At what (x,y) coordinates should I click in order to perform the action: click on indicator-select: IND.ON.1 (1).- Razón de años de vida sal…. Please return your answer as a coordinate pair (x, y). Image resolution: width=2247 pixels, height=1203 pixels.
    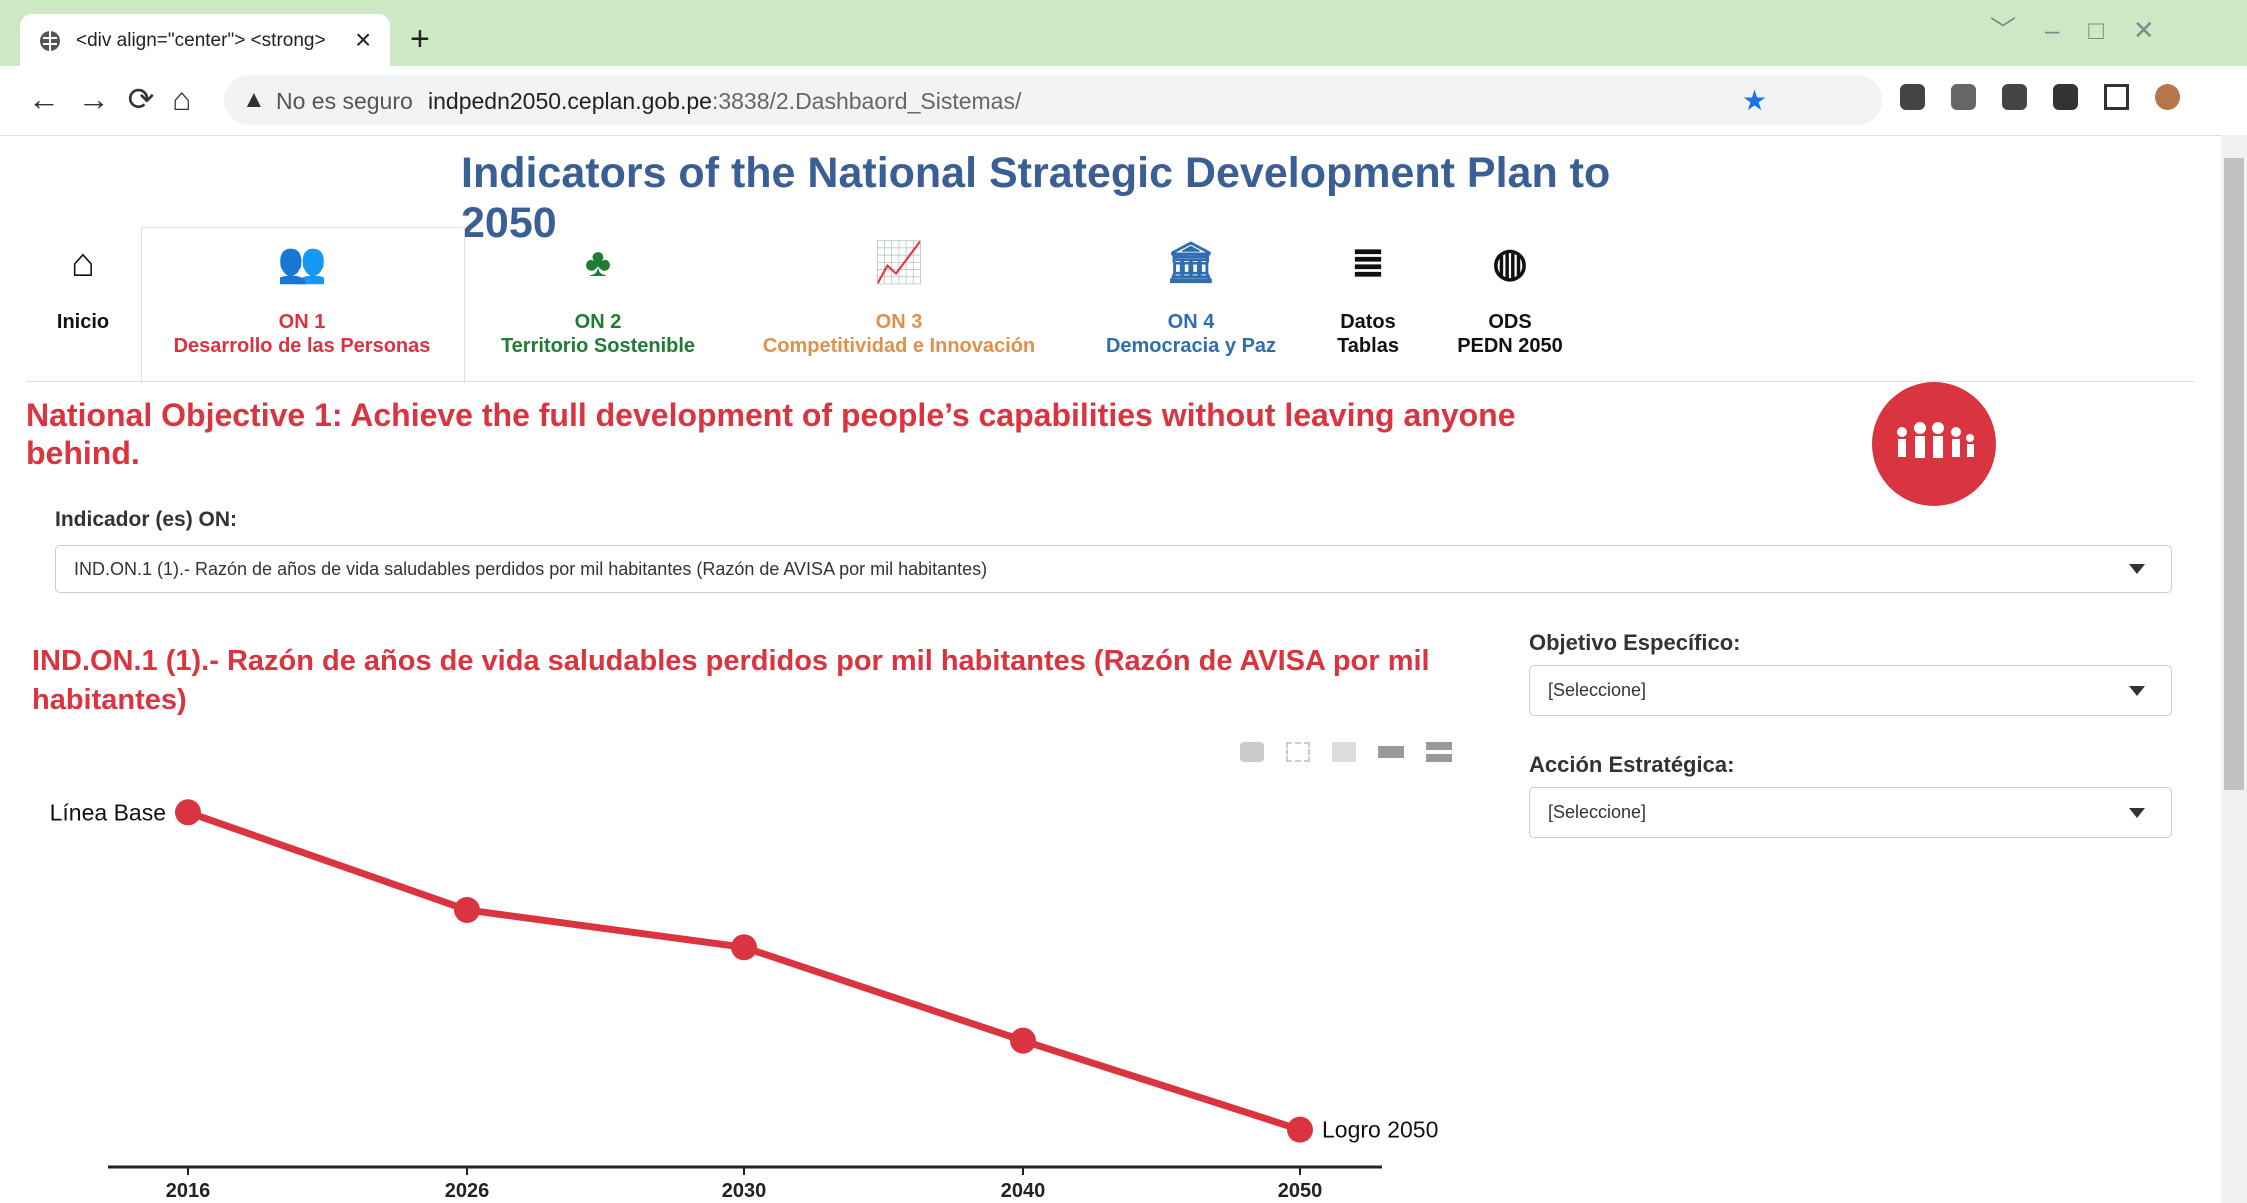
    Looking at the image, I should click on (1113, 569).